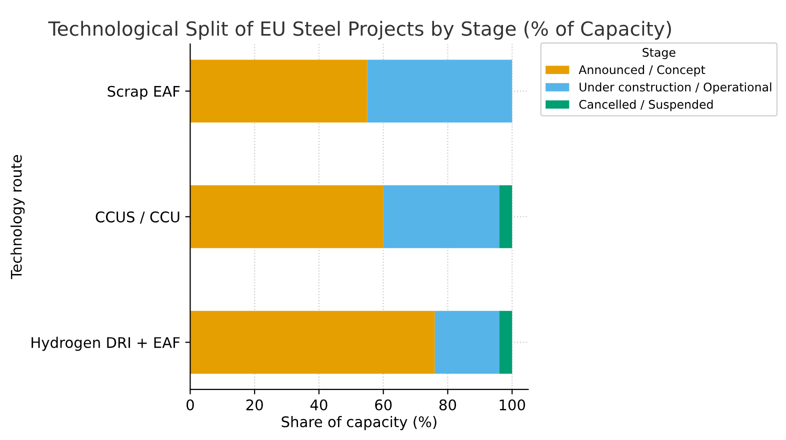 Image resolution: width=786 pixels, height=440 pixels. What do you see at coordinates (319, 404) in the screenshot?
I see `x-tick-label: 40` at bounding box center [319, 404].